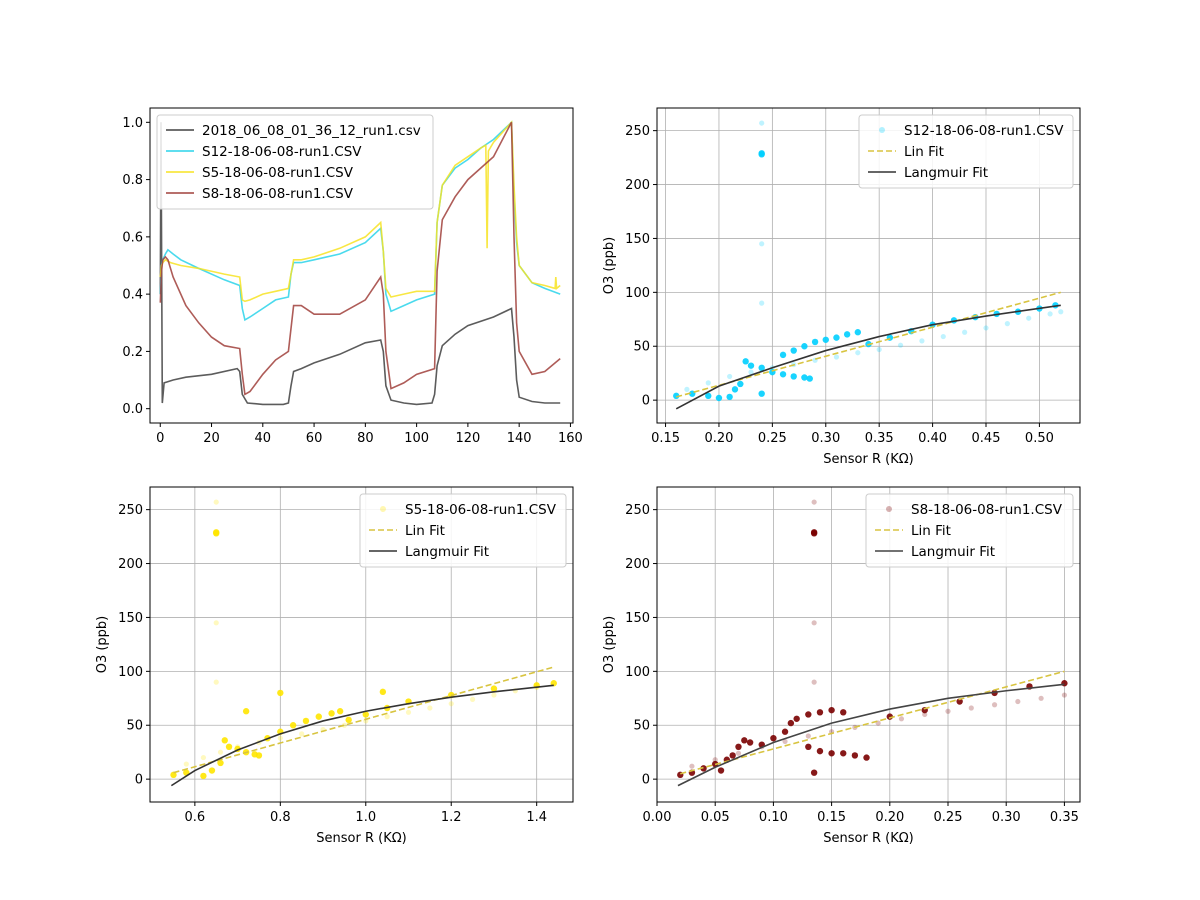 The image size is (1200, 900). I want to click on x-tick-label: 0.20, so click(889, 817).